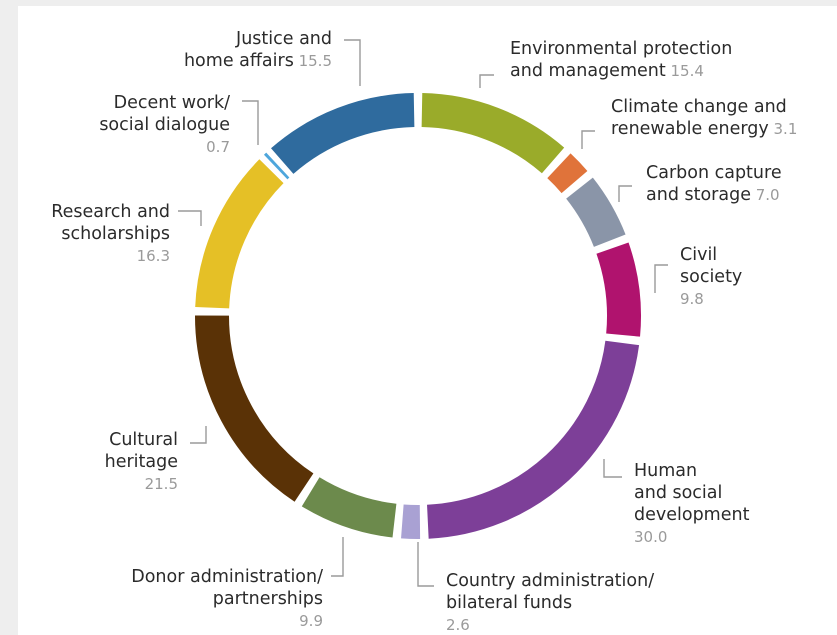  Describe the element at coordinates (765, 195) in the screenshot. I see `slice-value-3: 7.0` at that location.